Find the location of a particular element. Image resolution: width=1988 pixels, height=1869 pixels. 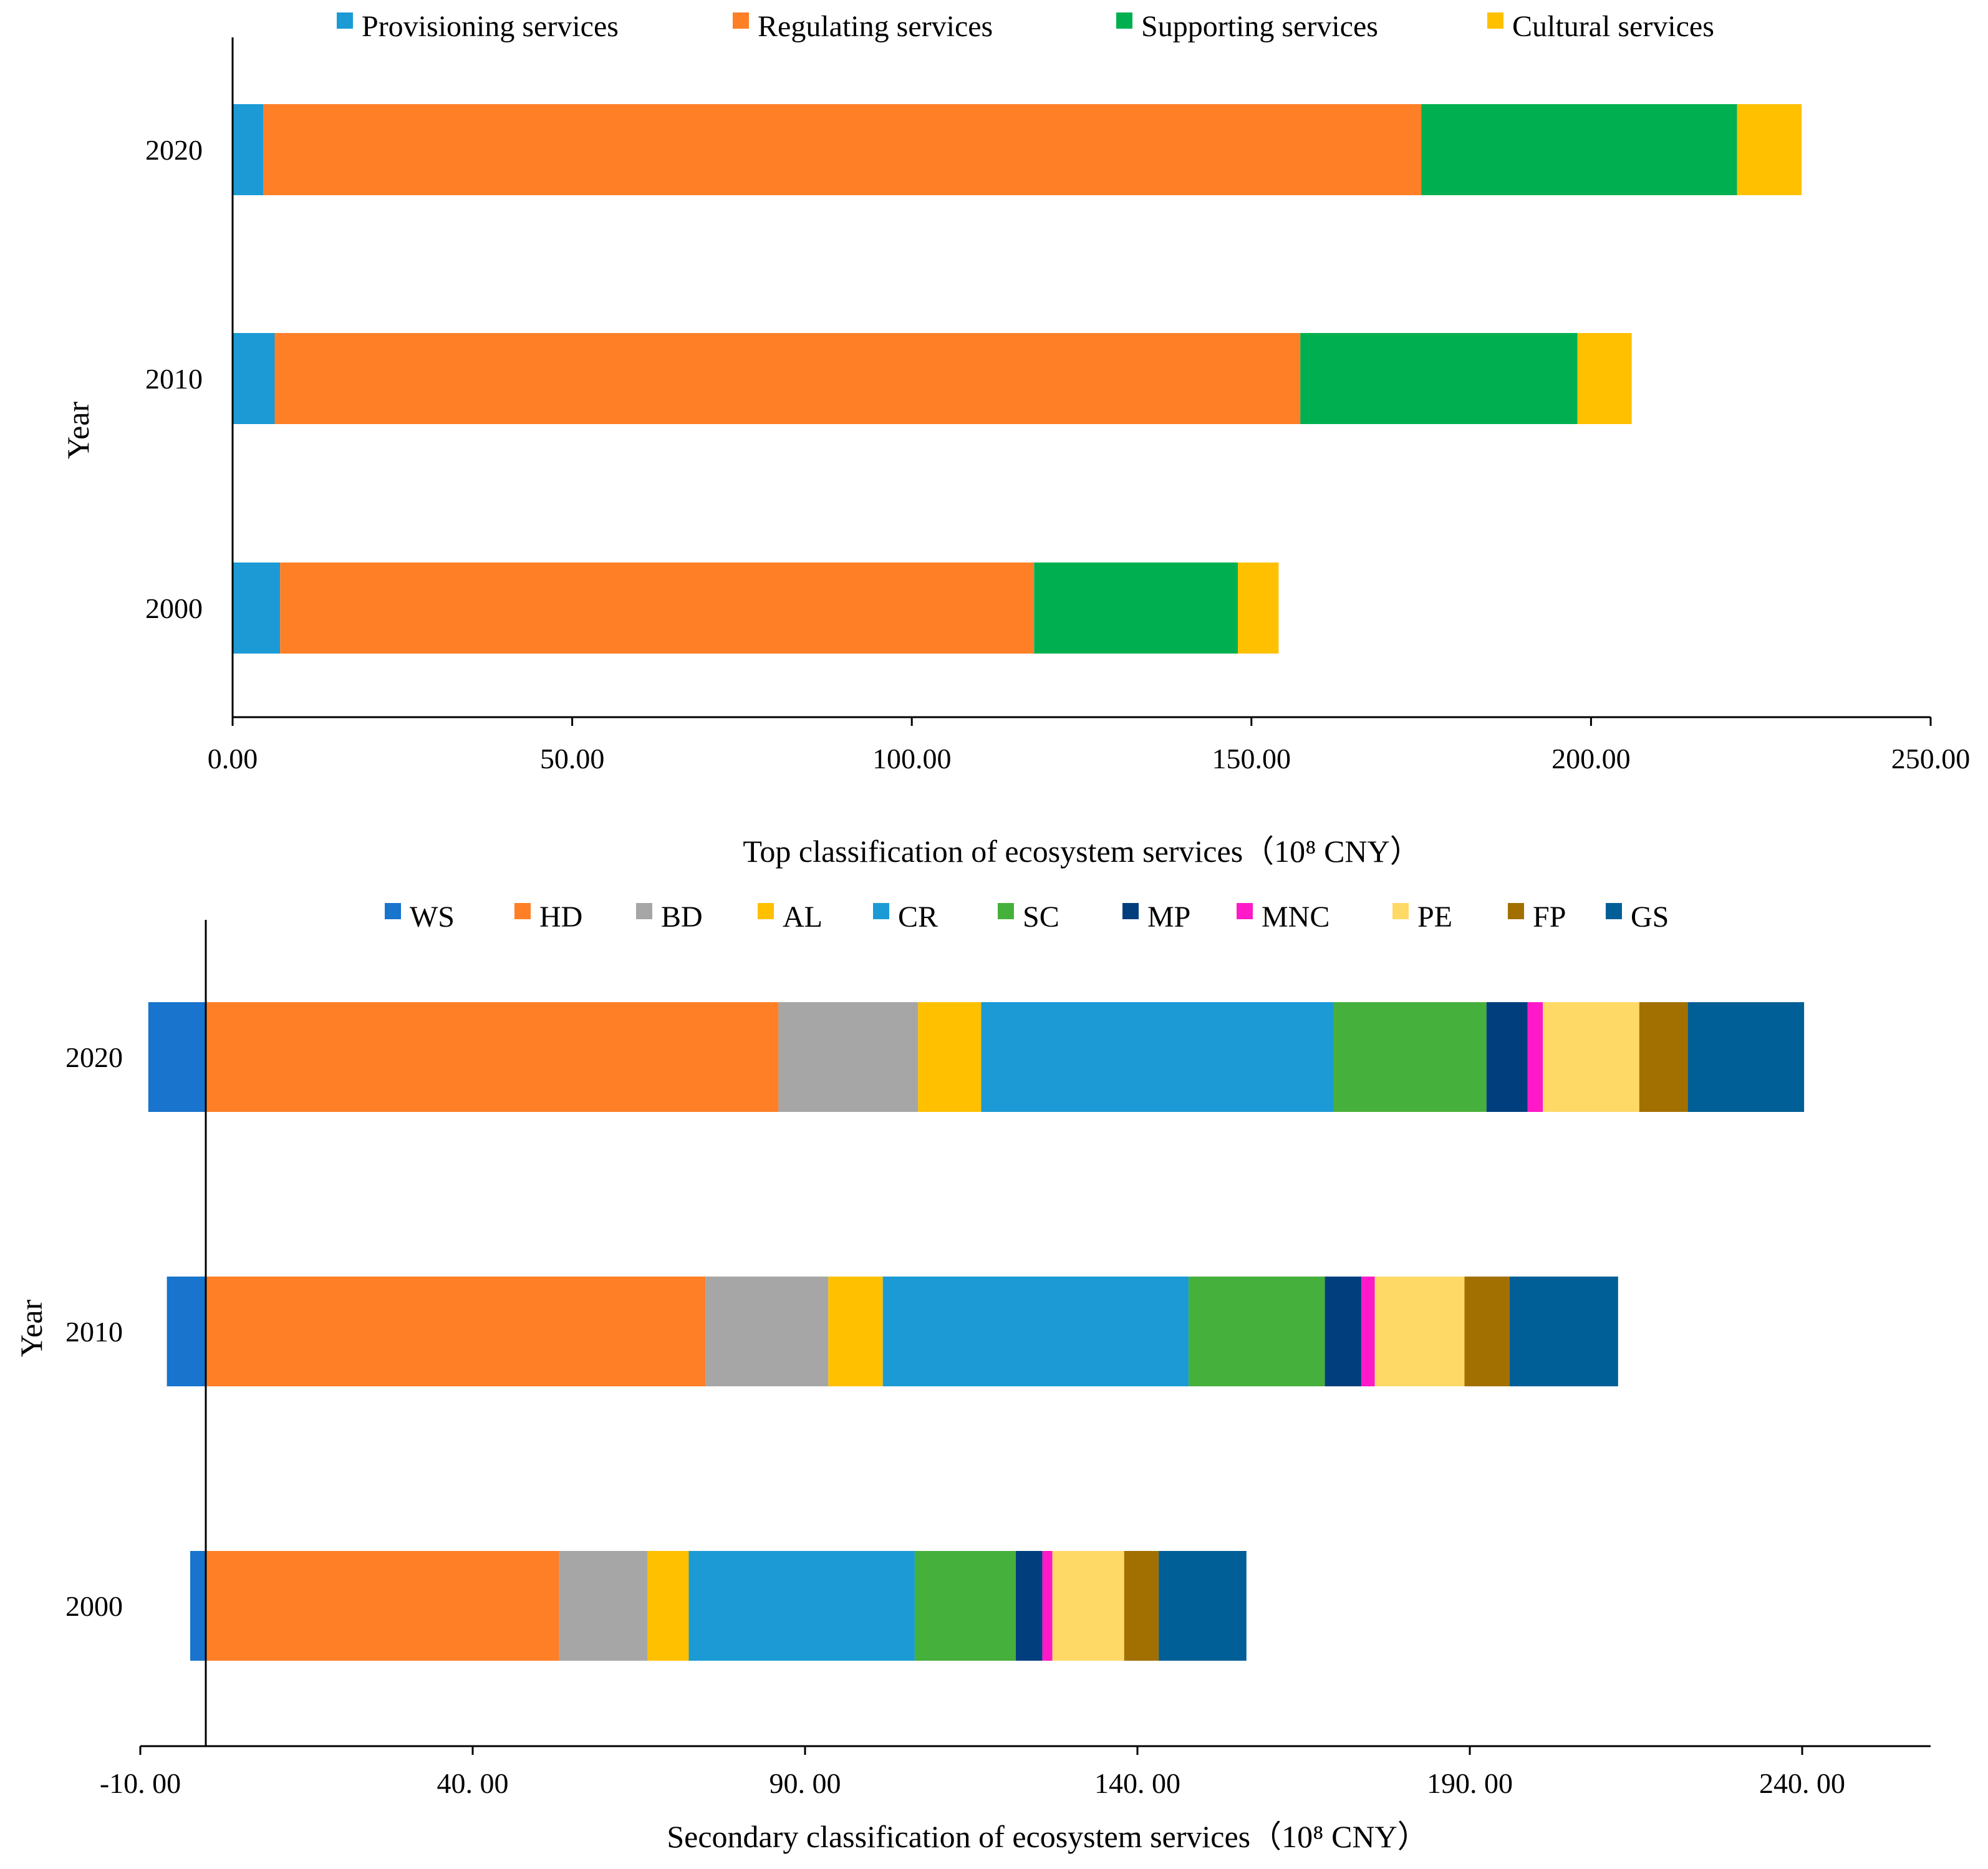

bar-top-2000-supporting-services is located at coordinates (1136, 609).